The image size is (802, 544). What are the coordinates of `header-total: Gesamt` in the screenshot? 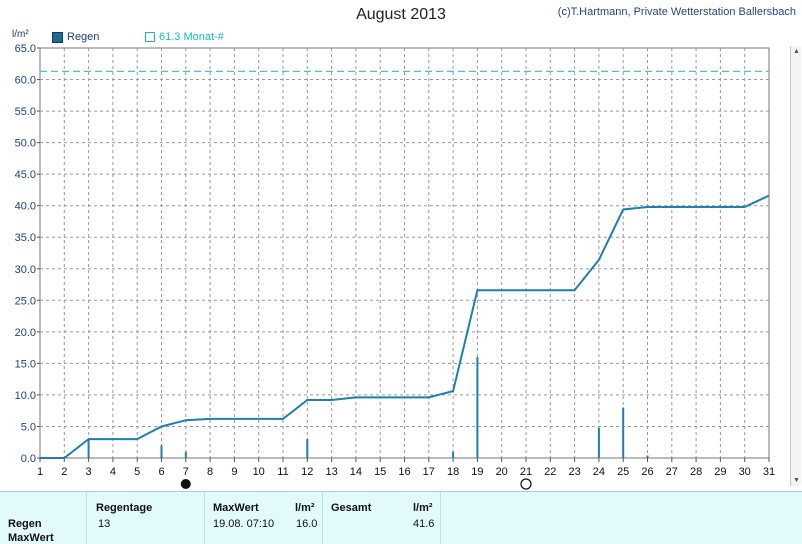 It's located at (351, 508).